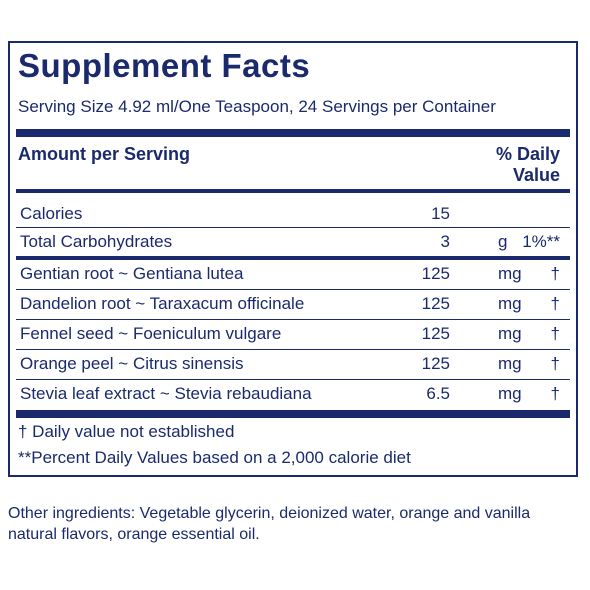 The height and width of the screenshot is (590, 590). I want to click on ingredient-name: Orange peel ~ Citrus sinensis, so click(132, 363).